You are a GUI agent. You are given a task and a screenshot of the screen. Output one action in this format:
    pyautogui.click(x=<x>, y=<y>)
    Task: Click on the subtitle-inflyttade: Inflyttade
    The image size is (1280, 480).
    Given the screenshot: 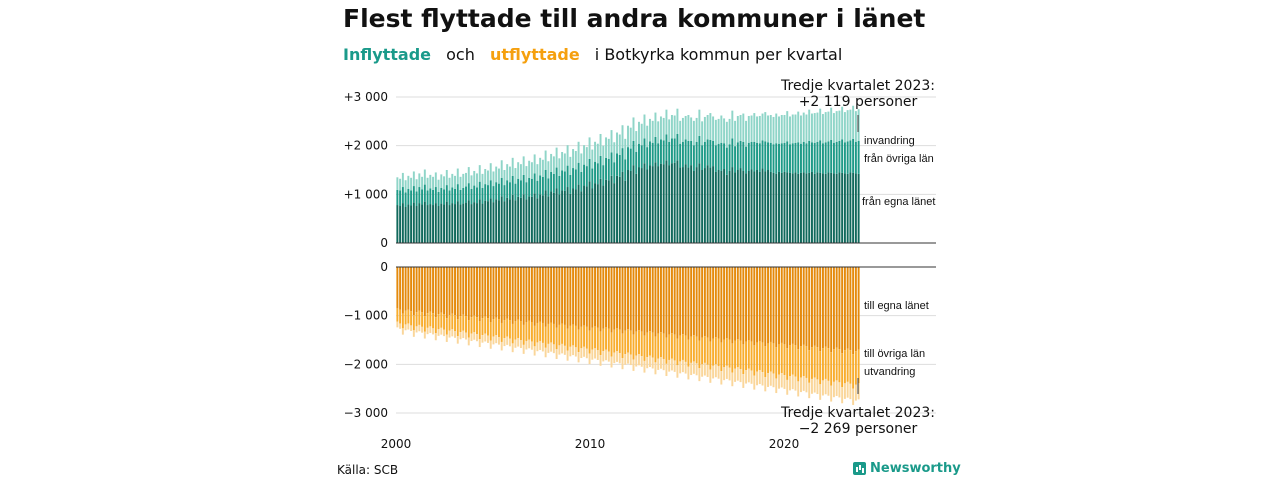 What is the action you would take?
    pyautogui.click(x=387, y=54)
    